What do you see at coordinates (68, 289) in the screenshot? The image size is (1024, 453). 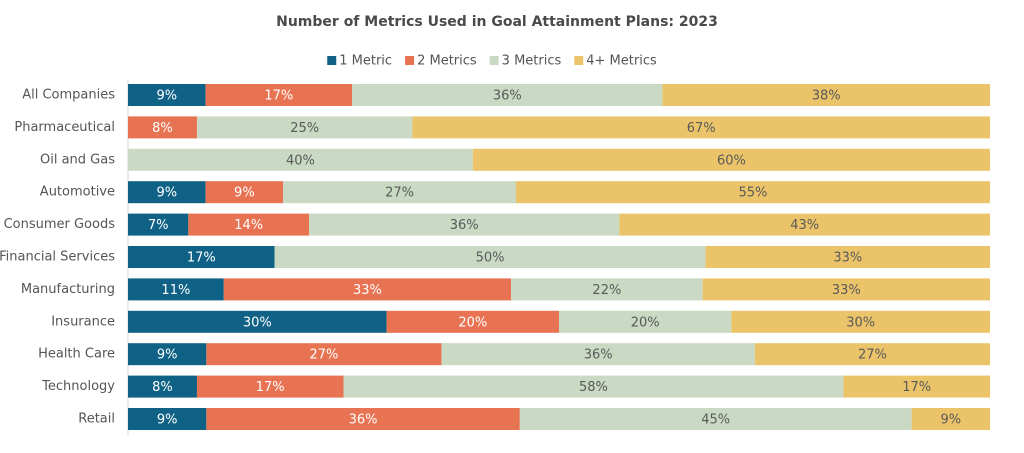 I see `y-tick-label: Manufacturing` at bounding box center [68, 289].